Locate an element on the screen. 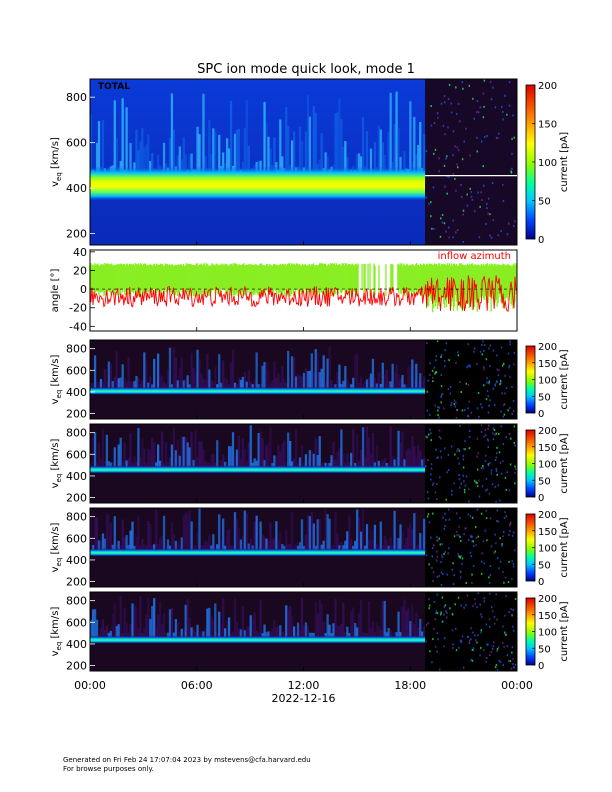 This screenshot has height=792, width=612. x-tick-label: 18:00 is located at coordinates (410, 685).